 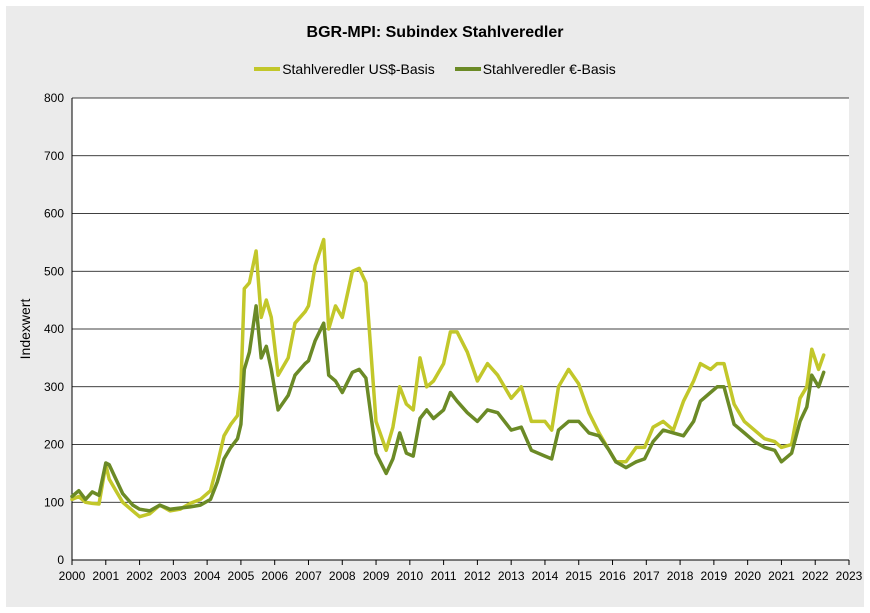 I want to click on x-tick-label: 2016, so click(x=612, y=576).